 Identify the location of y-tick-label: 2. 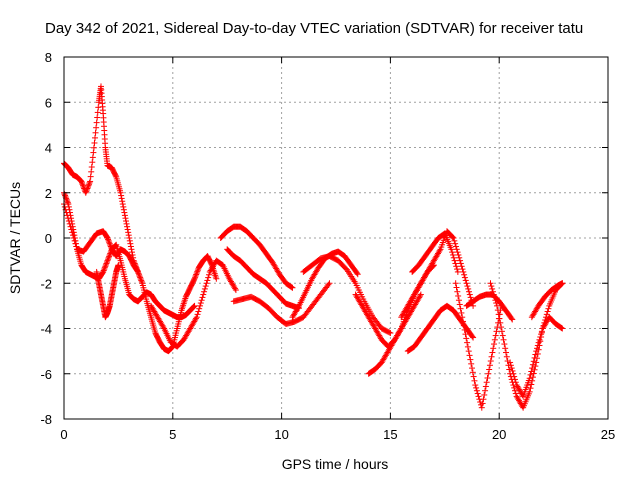
(48, 193).